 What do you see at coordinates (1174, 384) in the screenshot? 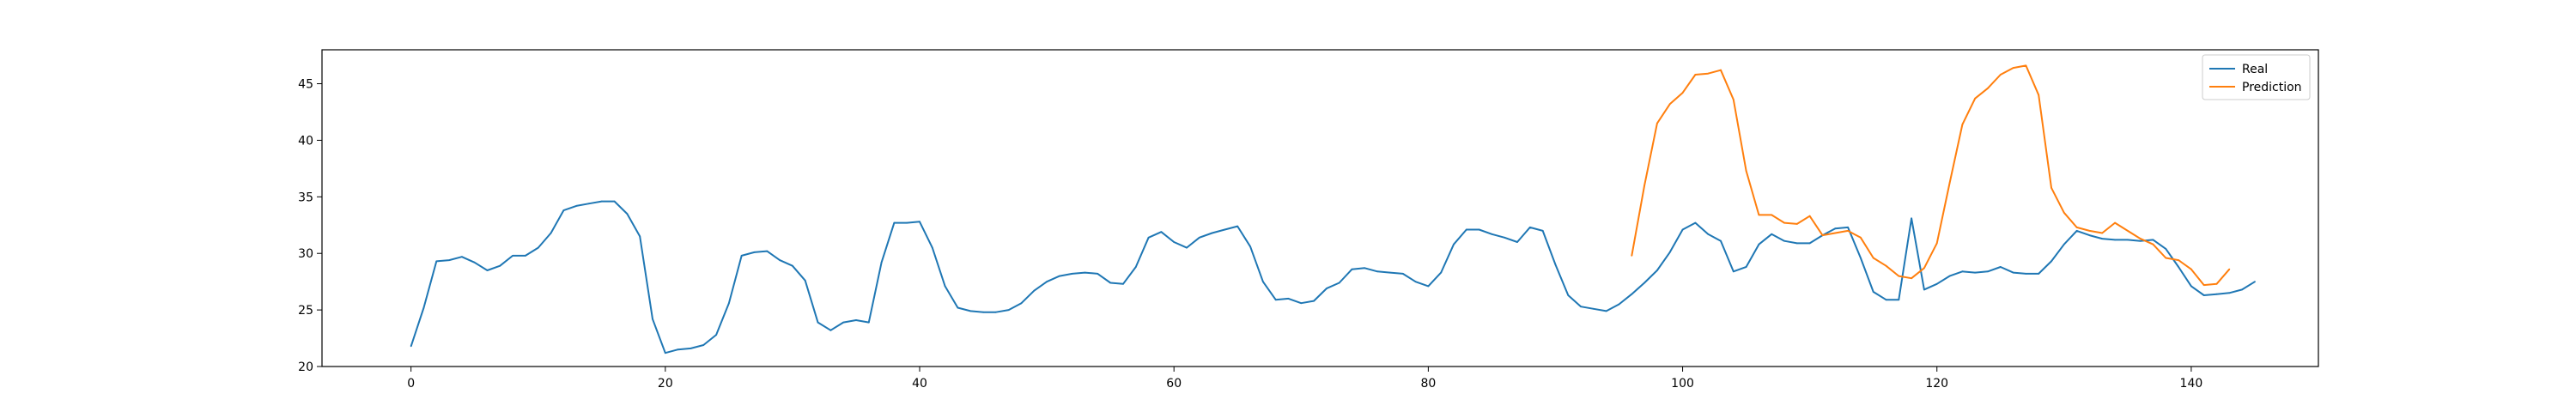
I see `x-tick-label: 60` at bounding box center [1174, 384].